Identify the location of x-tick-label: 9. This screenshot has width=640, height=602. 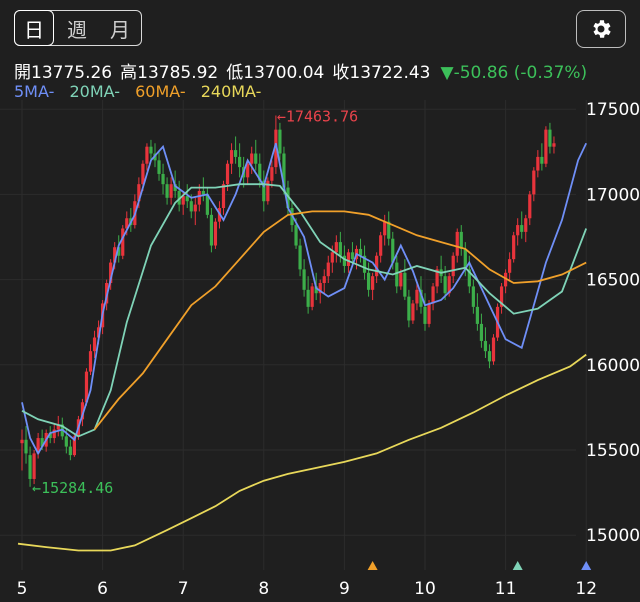
(344, 589).